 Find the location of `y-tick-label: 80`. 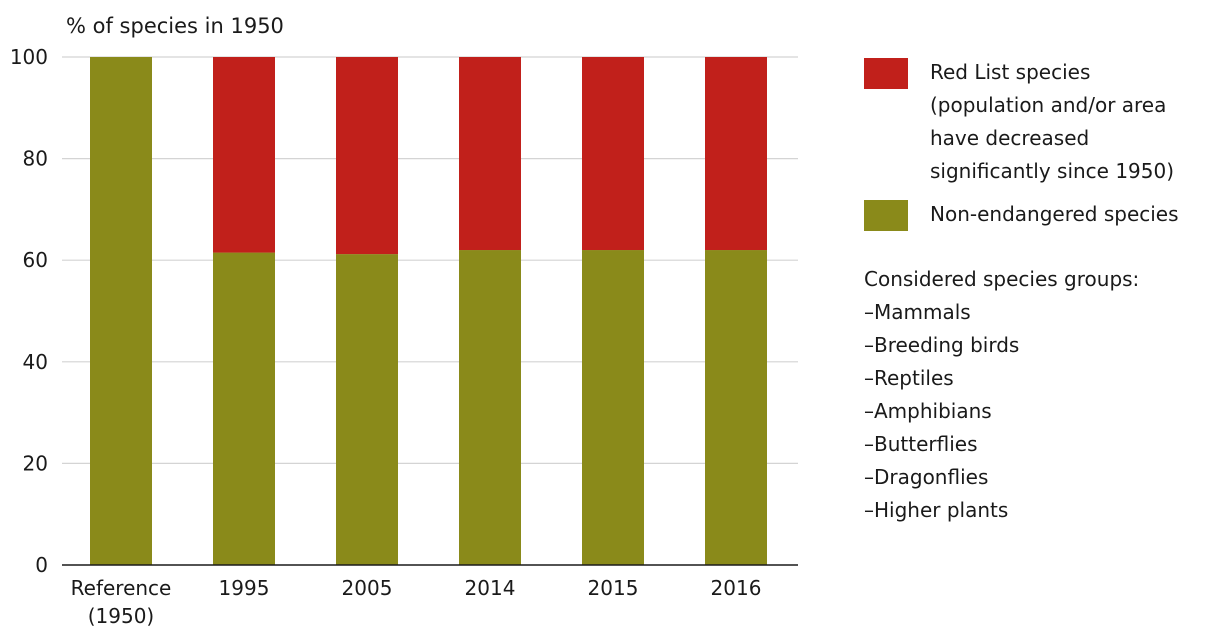

y-tick-label: 80 is located at coordinates (35, 159).